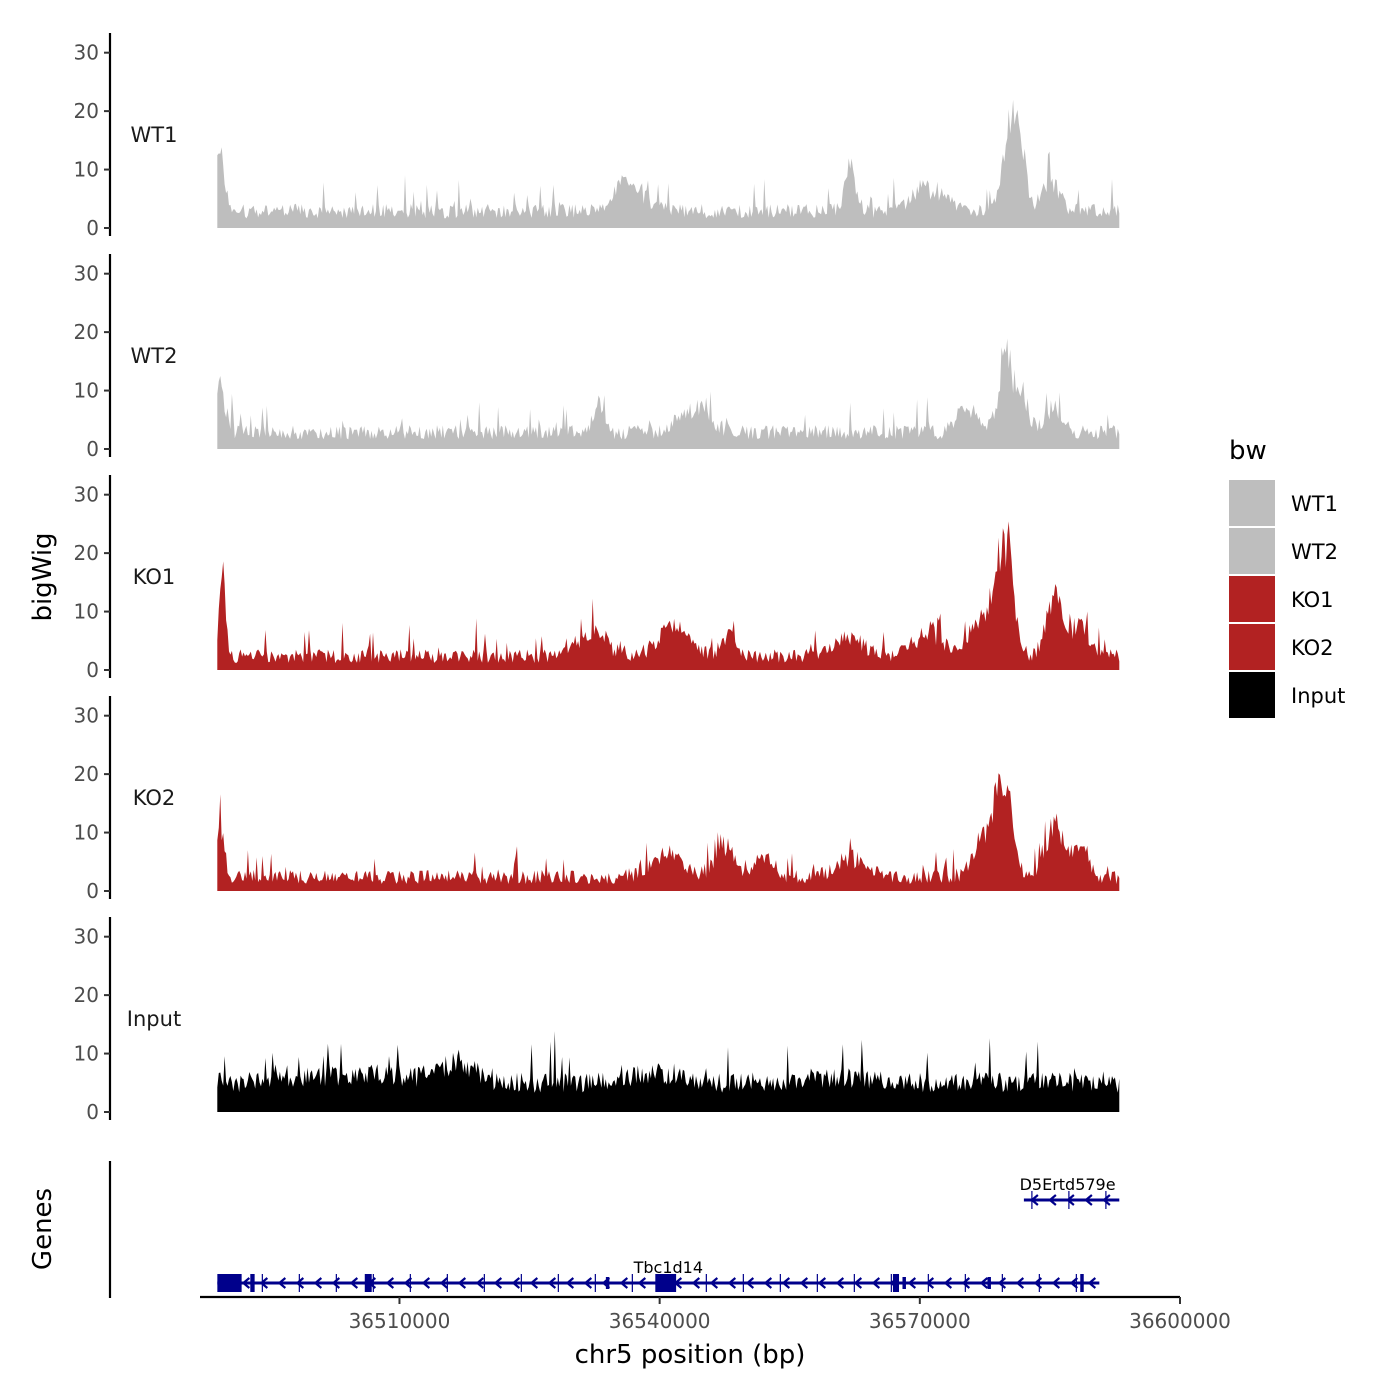  Describe the element at coordinates (1252, 503) in the screenshot. I see `legend-key-wt1` at that location.